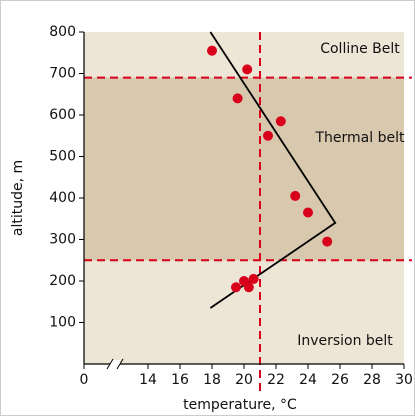 Image resolution: width=415 pixels, height=416 pixels. Describe the element at coordinates (360, 138) in the screenshot. I see `annotation: Thermal belt` at that location.